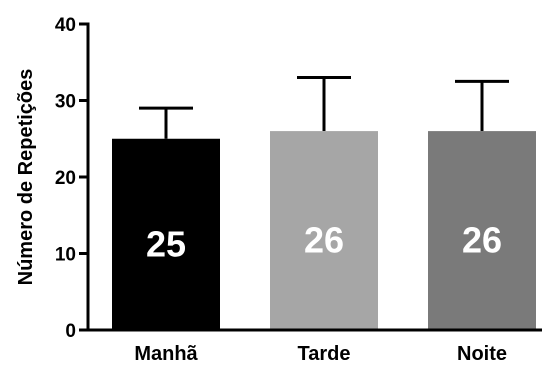  Describe the element at coordinates (166, 354) in the screenshot. I see `x-category-label: Manhã` at that location.